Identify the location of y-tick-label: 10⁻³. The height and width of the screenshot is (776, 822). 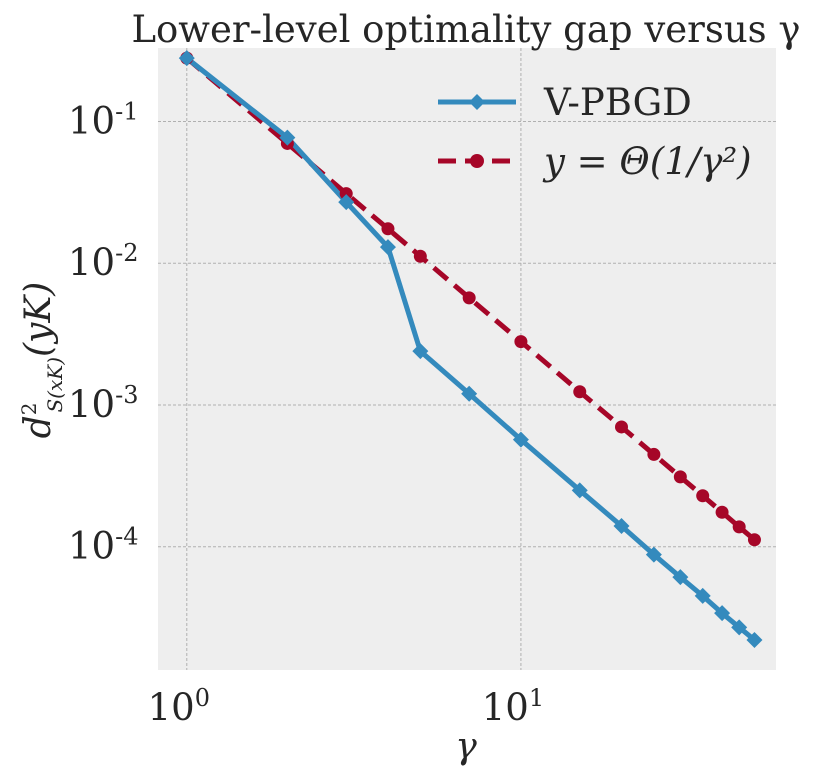
(103, 403).